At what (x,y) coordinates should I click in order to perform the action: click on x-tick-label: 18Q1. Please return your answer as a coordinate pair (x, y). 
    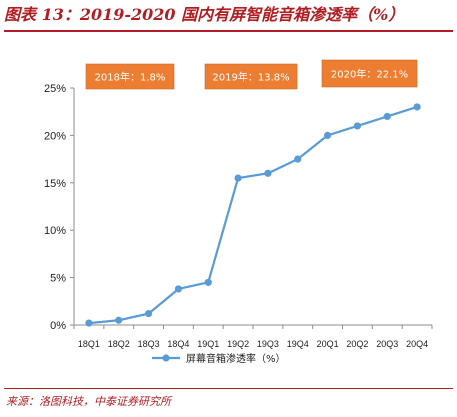
    Looking at the image, I should click on (89, 344).